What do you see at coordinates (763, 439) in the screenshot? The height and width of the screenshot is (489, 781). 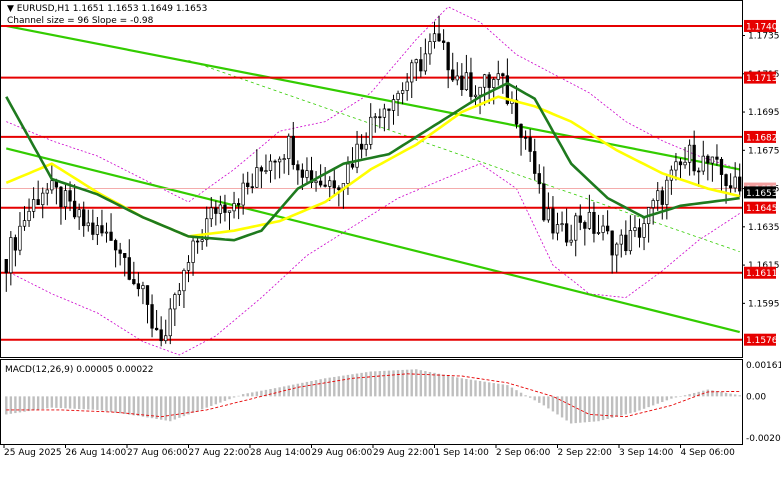 I see `macd-scale-label: -0.00202` at bounding box center [763, 439].